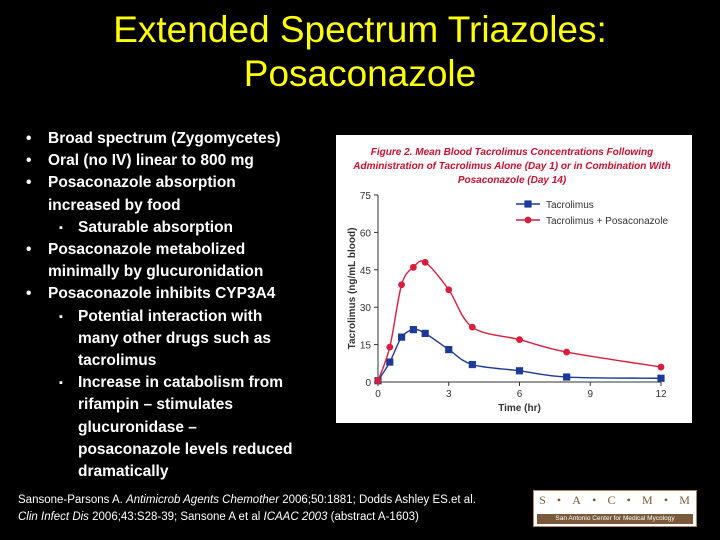 This screenshot has width=720, height=540. Describe the element at coordinates (185, 449) in the screenshot. I see `sub-bullet-text: posaconazole levels reduced` at that location.